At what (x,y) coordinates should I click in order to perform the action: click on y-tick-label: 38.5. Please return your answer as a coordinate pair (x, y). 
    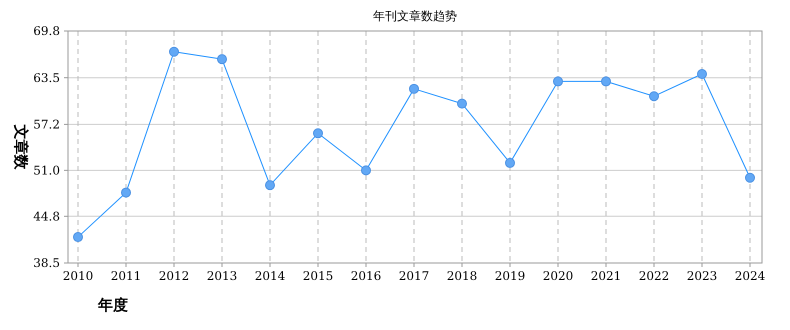
    Looking at the image, I should click on (46, 263).